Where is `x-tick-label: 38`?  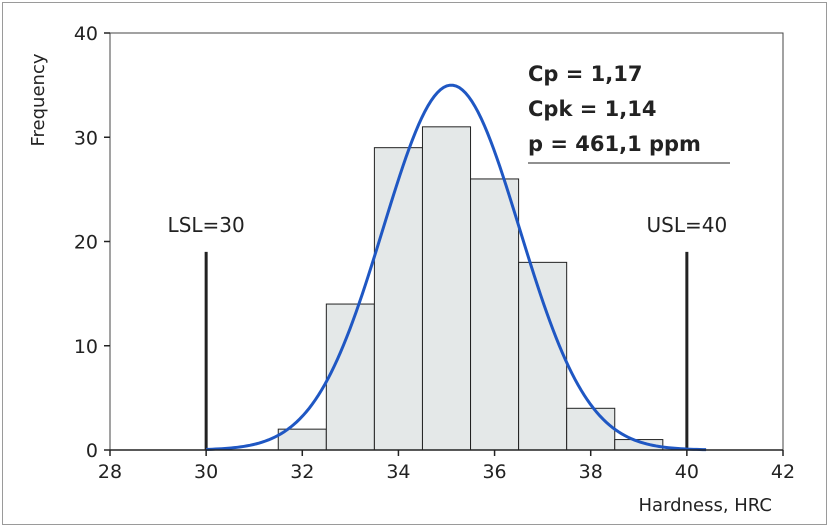 x-tick-label: 38 is located at coordinates (591, 472).